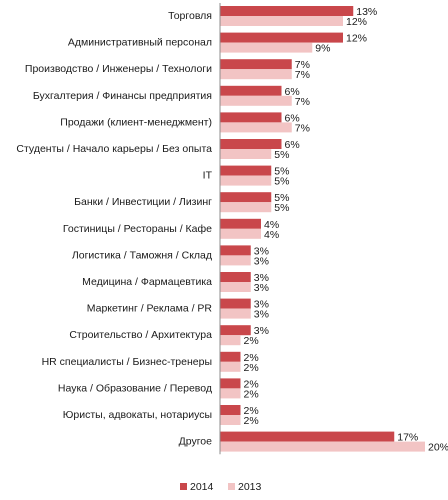  What do you see at coordinates (190, 16) in the screenshot?
I see `category-label: Торговля` at bounding box center [190, 16].